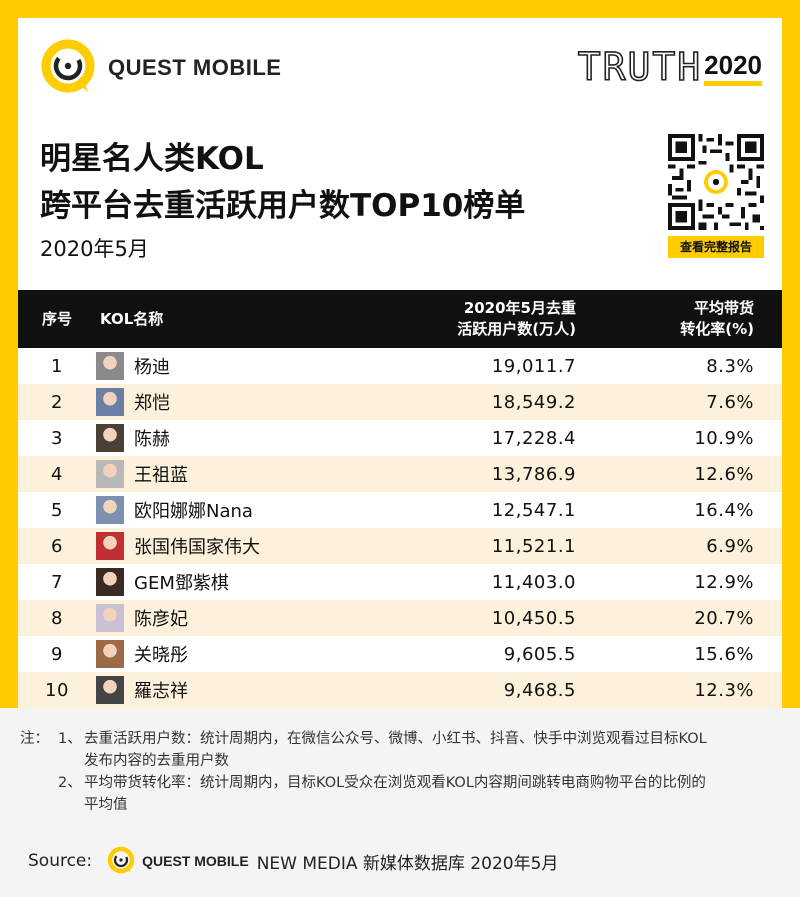 This screenshot has height=897, width=800. What do you see at coordinates (56, 318) in the screenshot?
I see `header-rank: 序号` at bounding box center [56, 318].